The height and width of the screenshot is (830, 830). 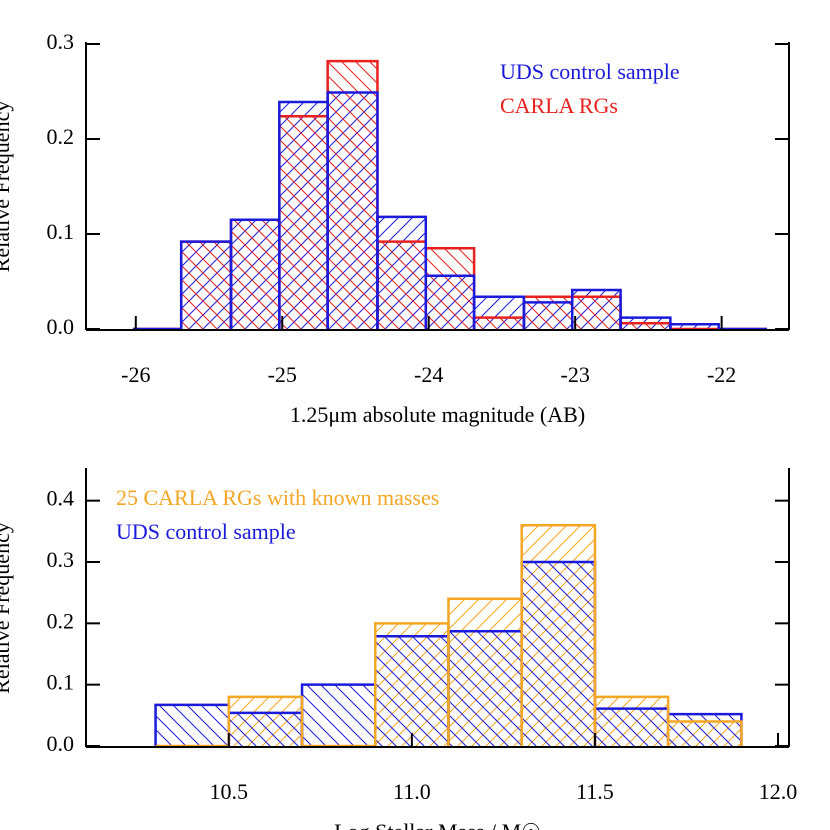 I want to click on x-axis-label: 1.25μm absolute magnitude (AB), so click(x=437, y=414).